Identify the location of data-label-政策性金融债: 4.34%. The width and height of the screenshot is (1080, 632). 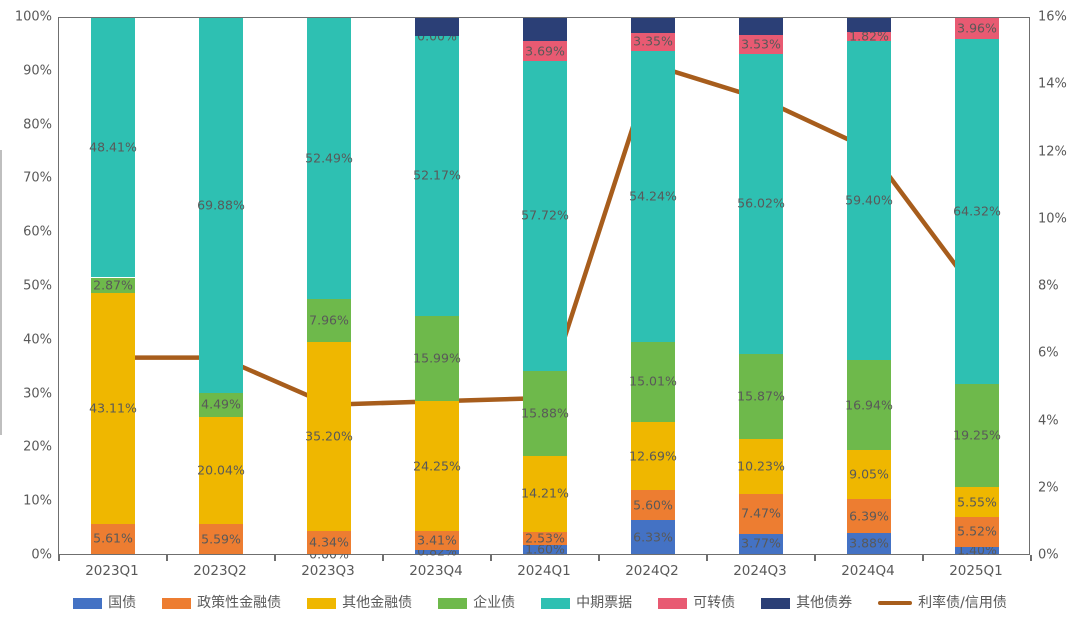
(329, 542).